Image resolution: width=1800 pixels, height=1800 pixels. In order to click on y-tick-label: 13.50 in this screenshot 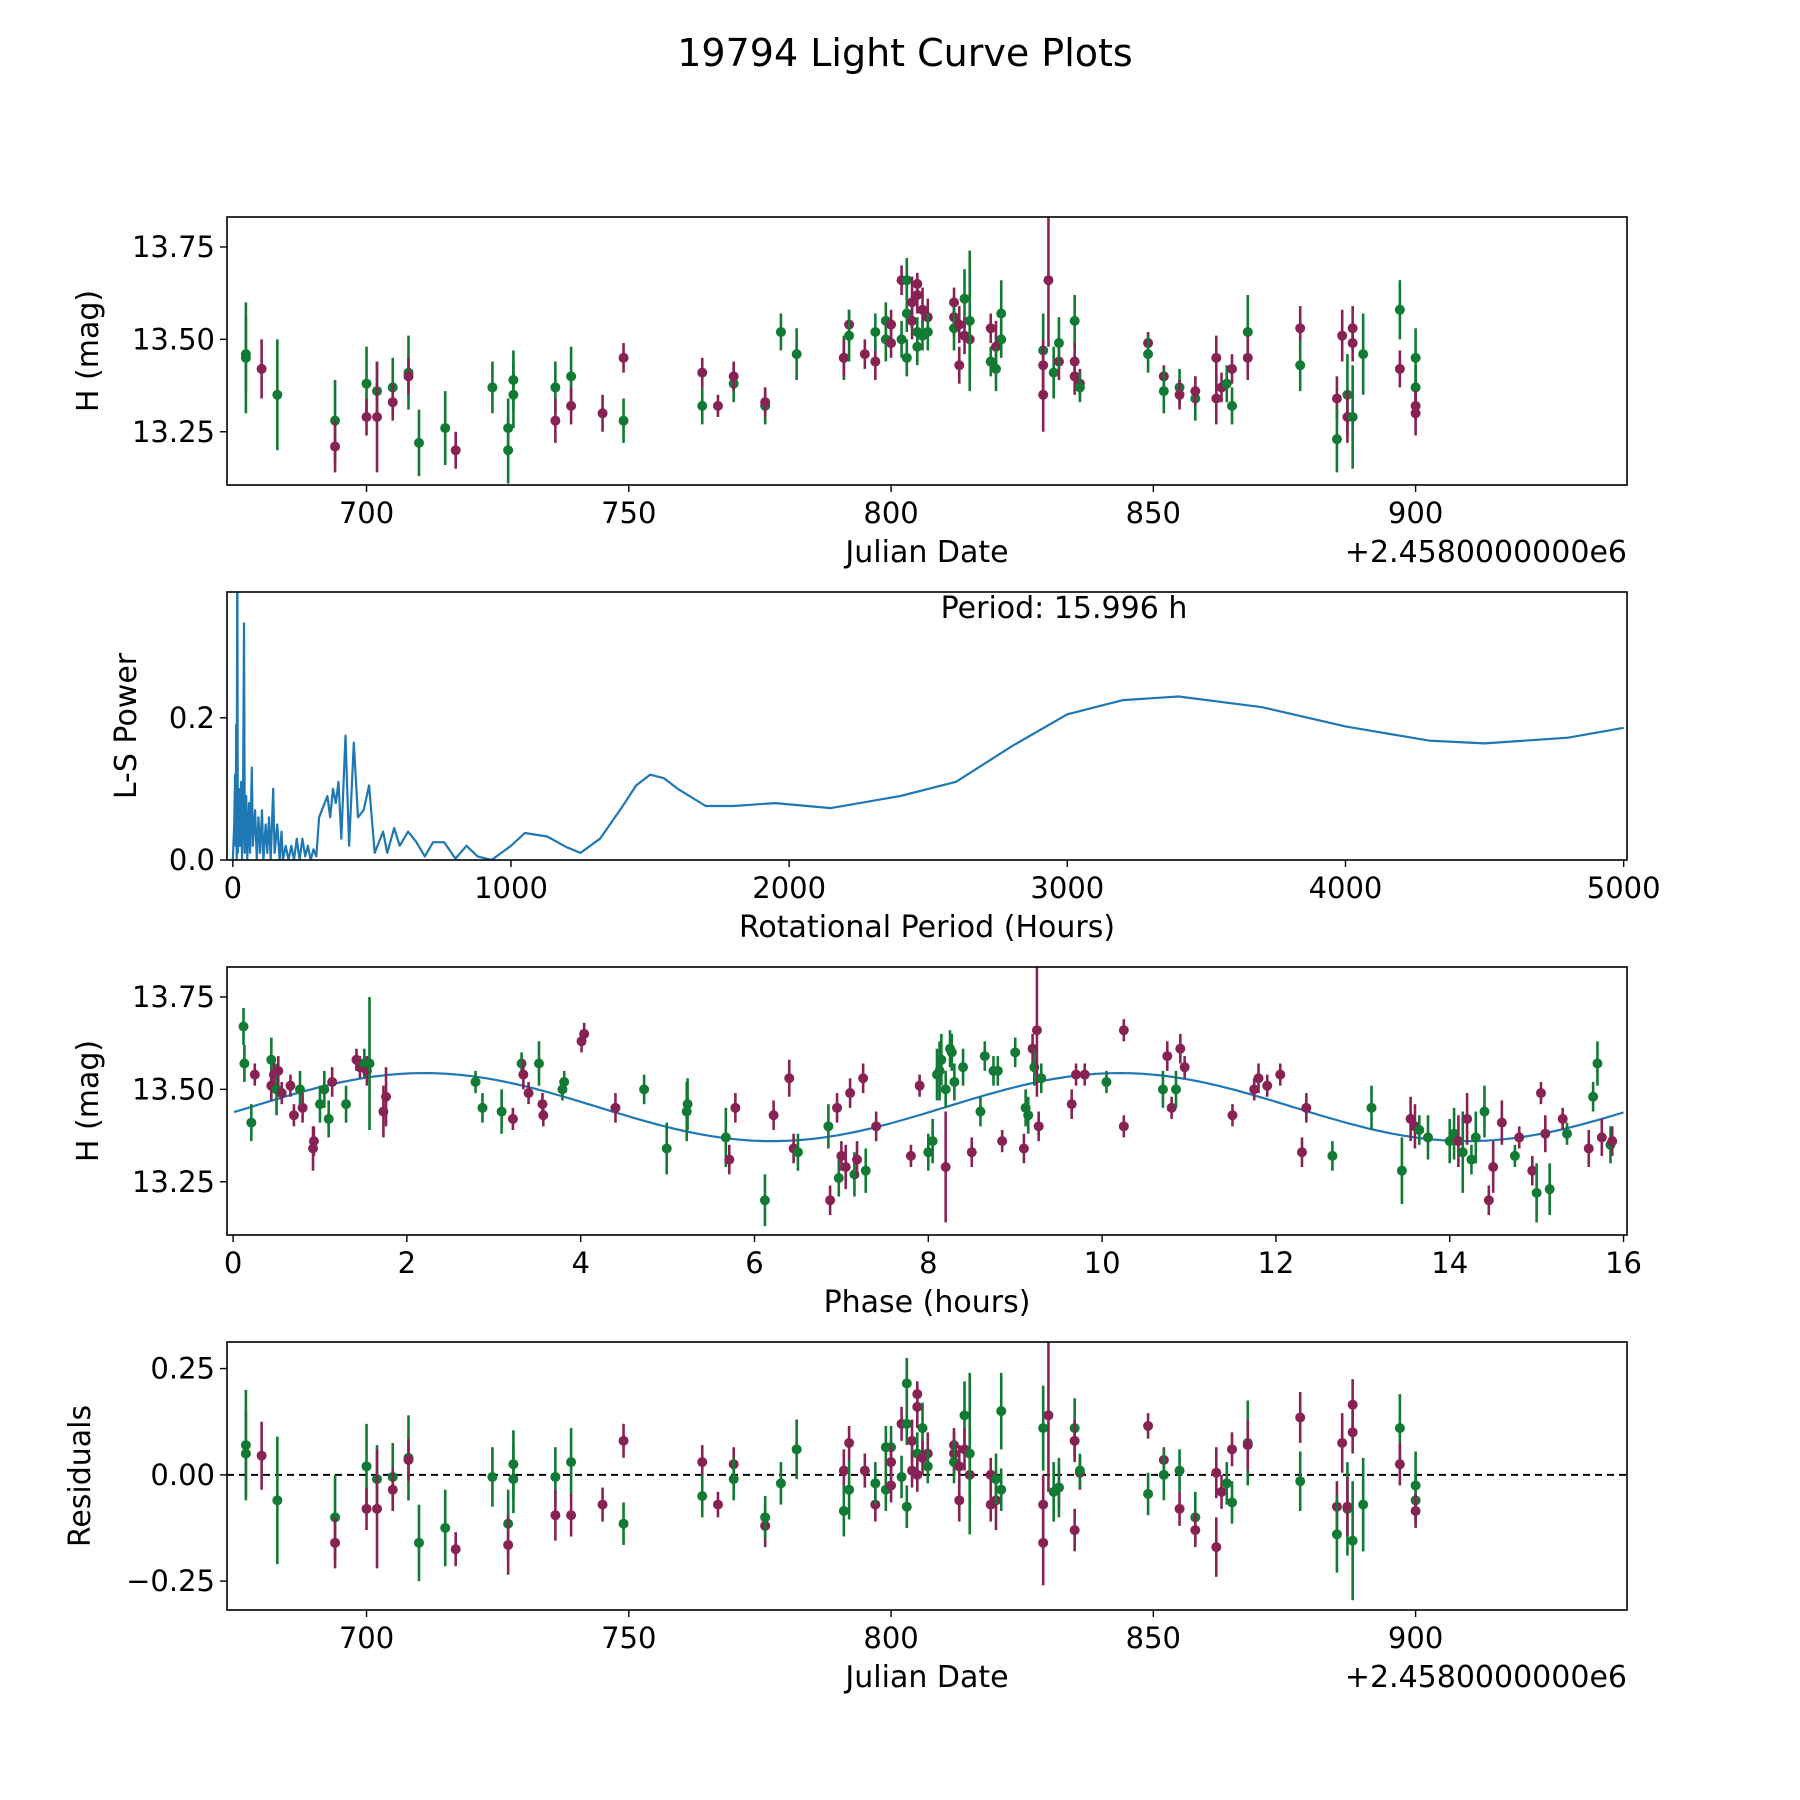, I will do `click(173, 1089)`.